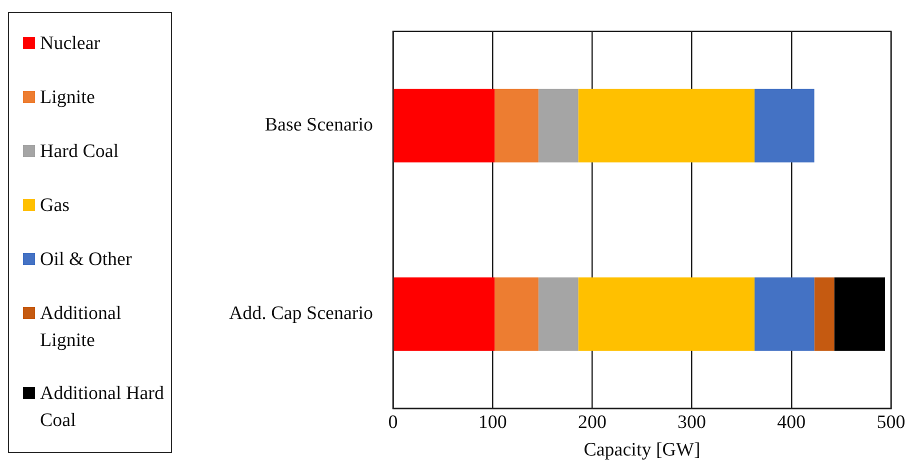 This screenshot has width=911, height=468. Describe the element at coordinates (692, 422) in the screenshot. I see `x-tick-label: 300` at that location.